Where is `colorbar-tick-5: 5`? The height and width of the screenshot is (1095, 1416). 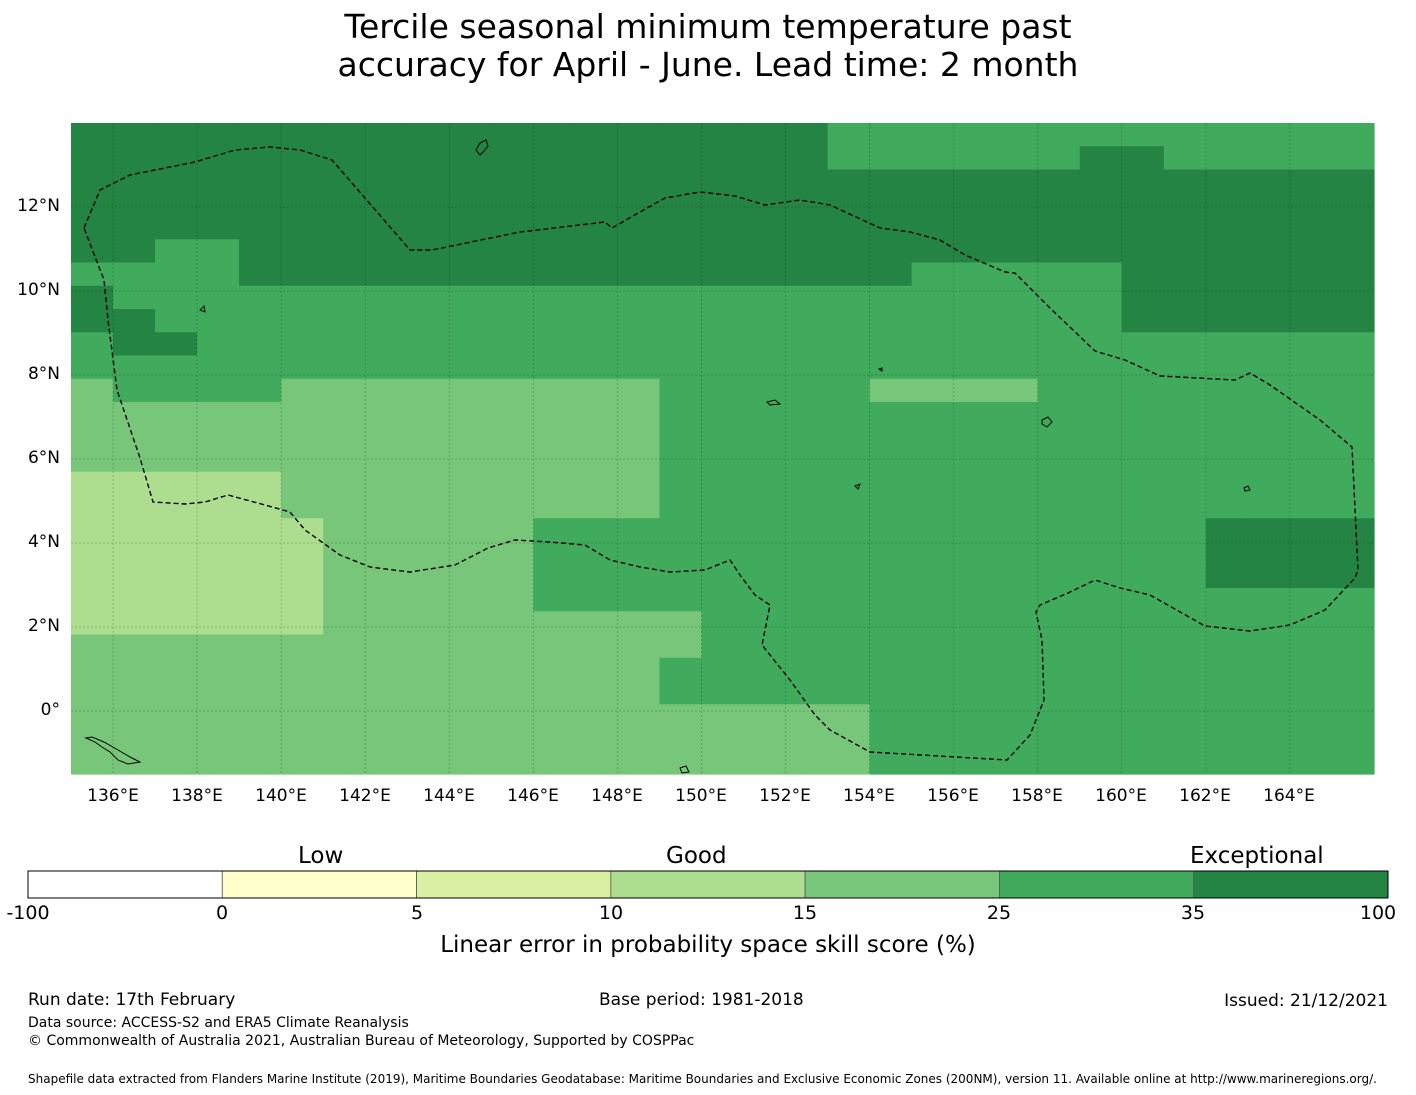
colorbar-tick-5: 5 is located at coordinates (417, 913).